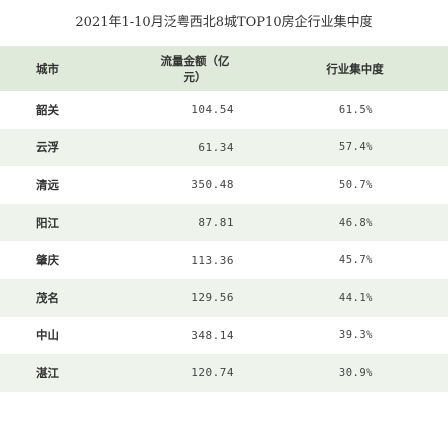 Image resolution: width=448 pixels, height=421 pixels. I want to click on table-row: 清远 350.48 50.7%, so click(224, 185).